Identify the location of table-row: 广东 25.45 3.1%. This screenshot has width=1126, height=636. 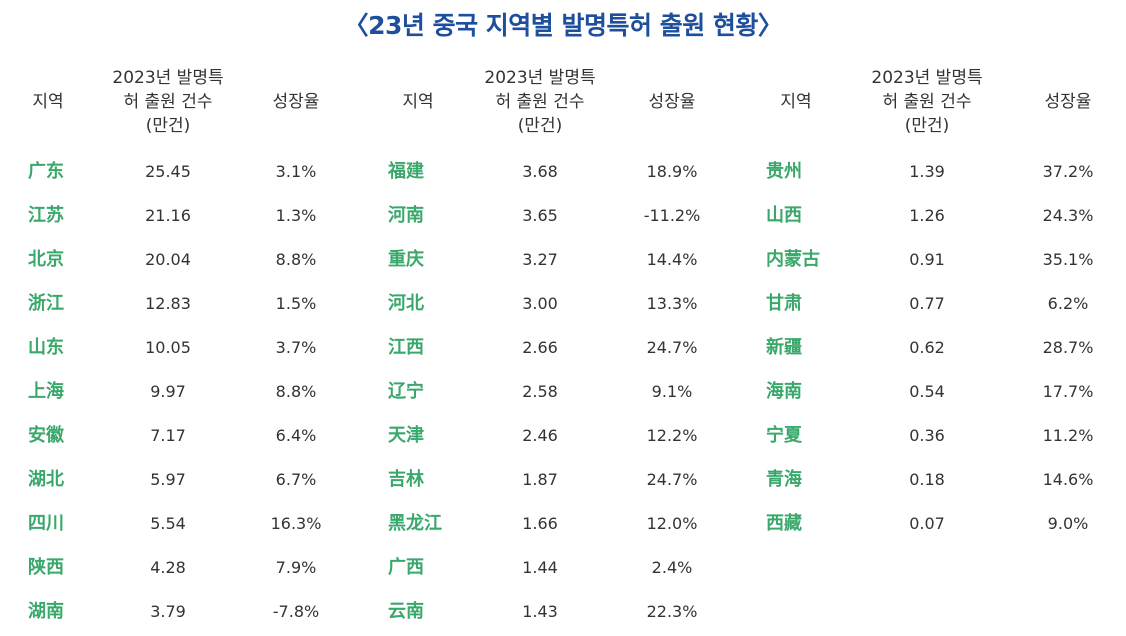
(563, 172).